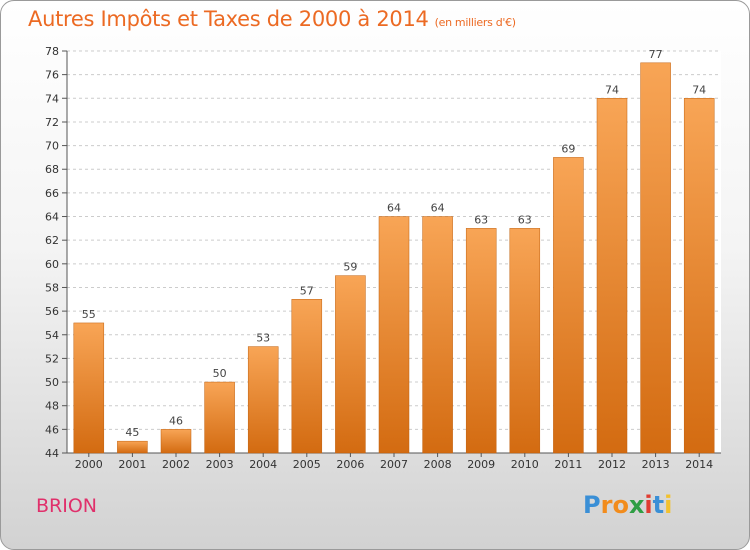  I want to click on x-tick-label: 2011, so click(568, 464).